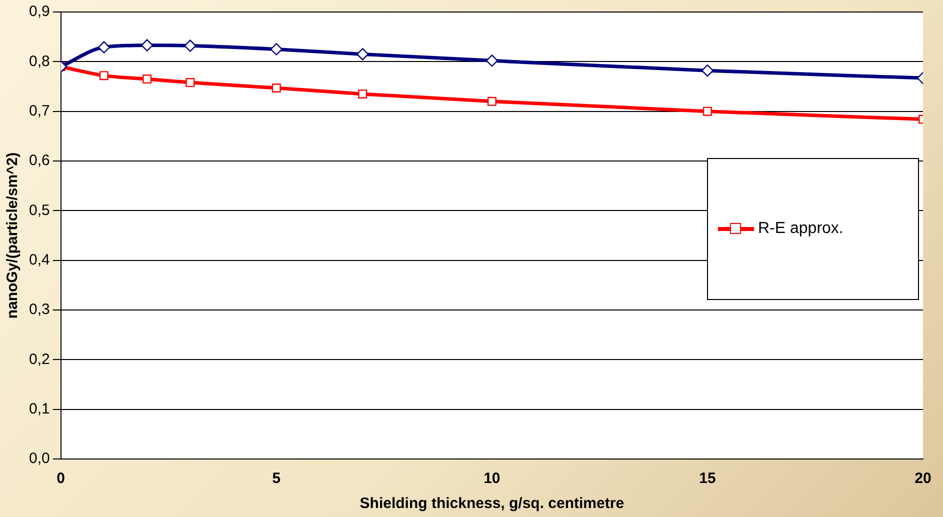  Describe the element at coordinates (276, 479) in the screenshot. I see `x-tick-label: 5` at that location.